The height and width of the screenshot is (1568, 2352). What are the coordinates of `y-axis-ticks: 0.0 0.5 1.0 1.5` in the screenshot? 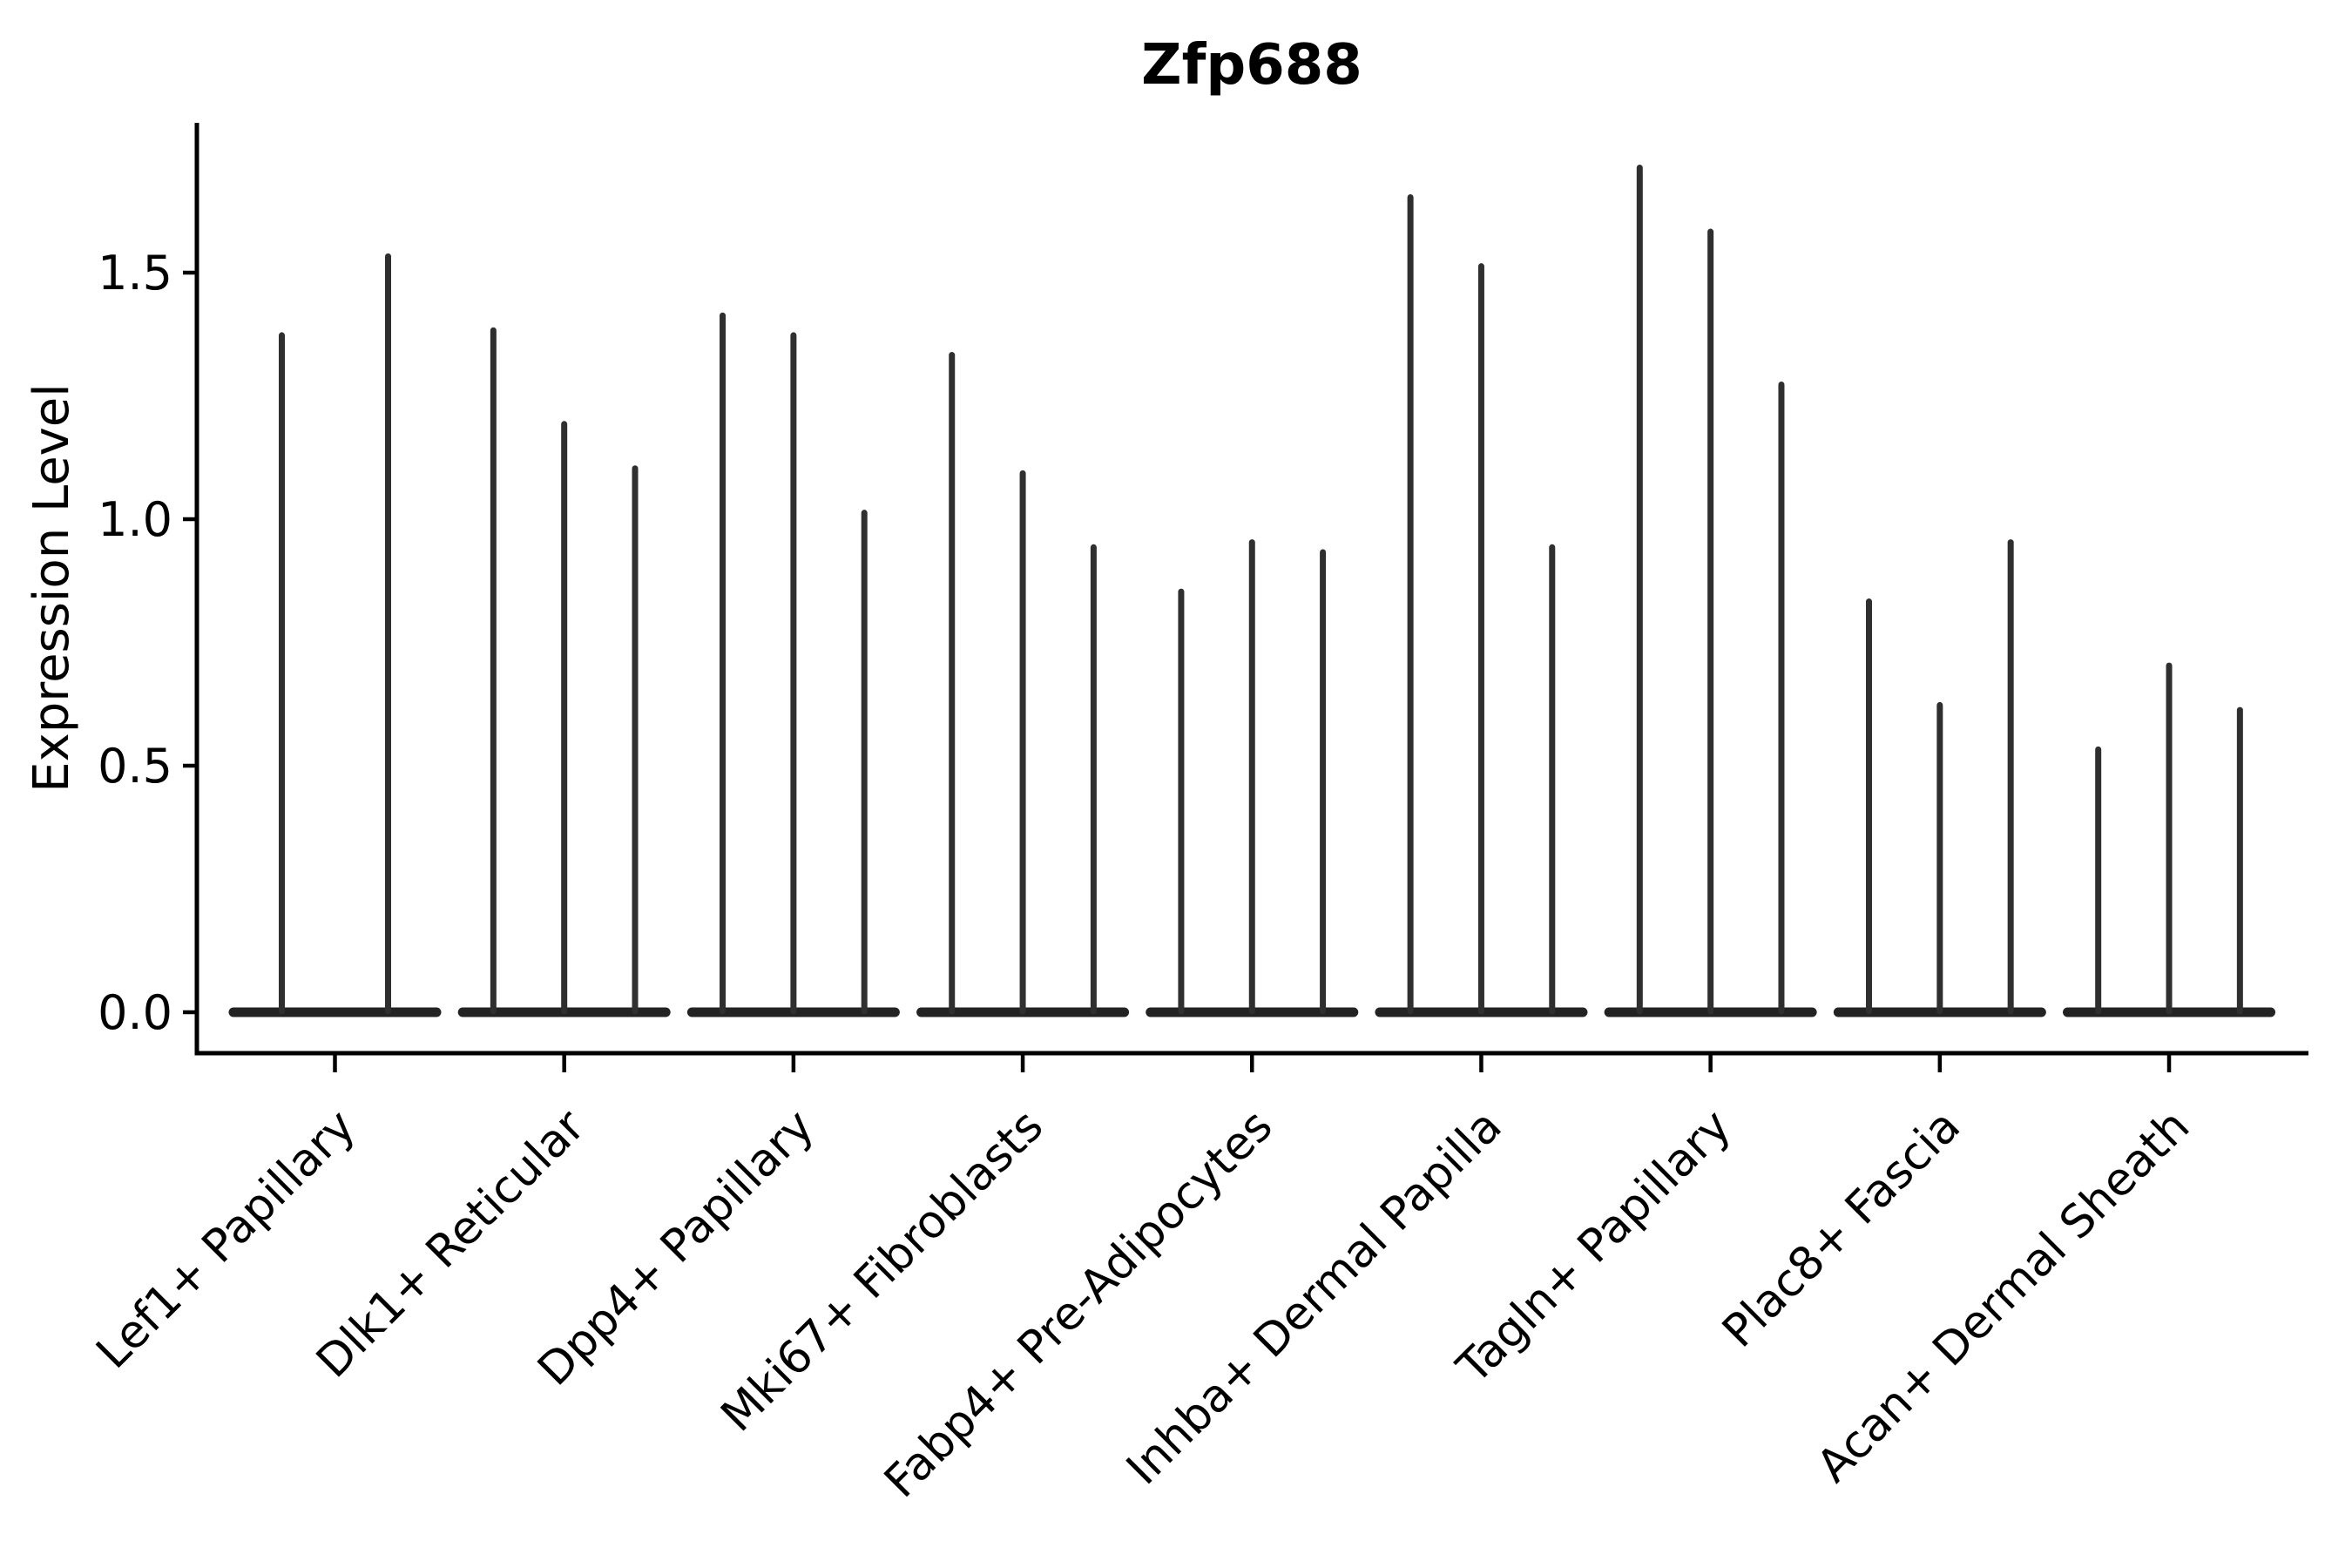 It's located at (147, 643).